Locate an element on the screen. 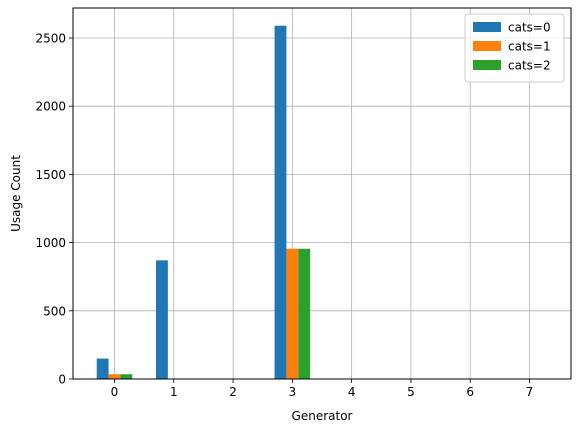 Image resolution: width=580 pixels, height=432 pixels. y-axis-label: Usage Count is located at coordinates (16, 193).